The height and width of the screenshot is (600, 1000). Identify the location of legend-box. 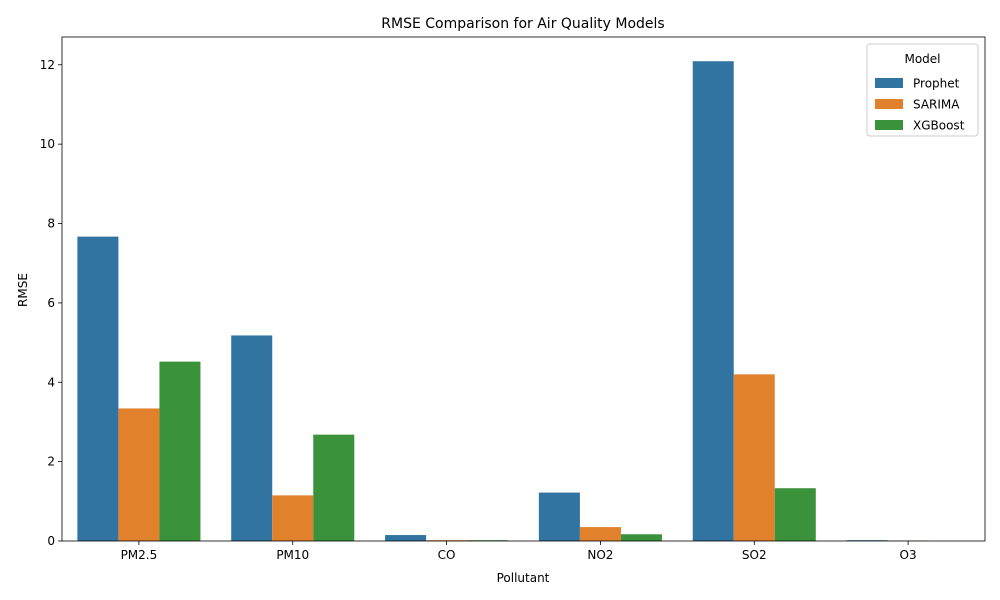
(922, 90).